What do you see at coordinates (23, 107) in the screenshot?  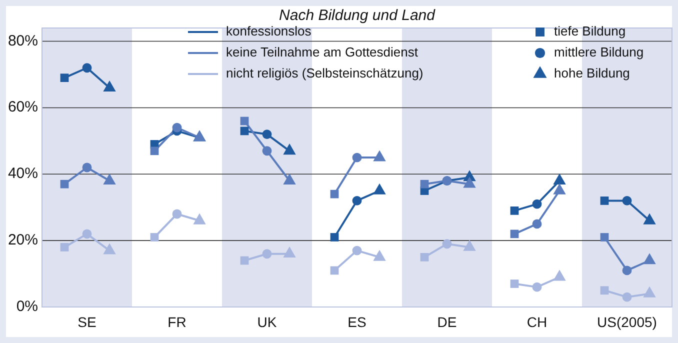 I see `y-tick-label: 60%` at bounding box center [23, 107].